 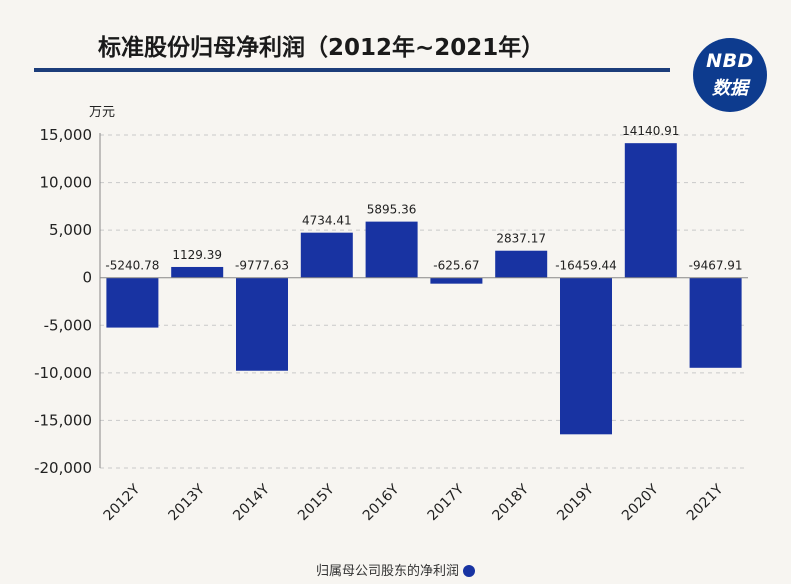 What do you see at coordinates (63, 373) in the screenshot?
I see `y-tick-label: -10,000` at bounding box center [63, 373].